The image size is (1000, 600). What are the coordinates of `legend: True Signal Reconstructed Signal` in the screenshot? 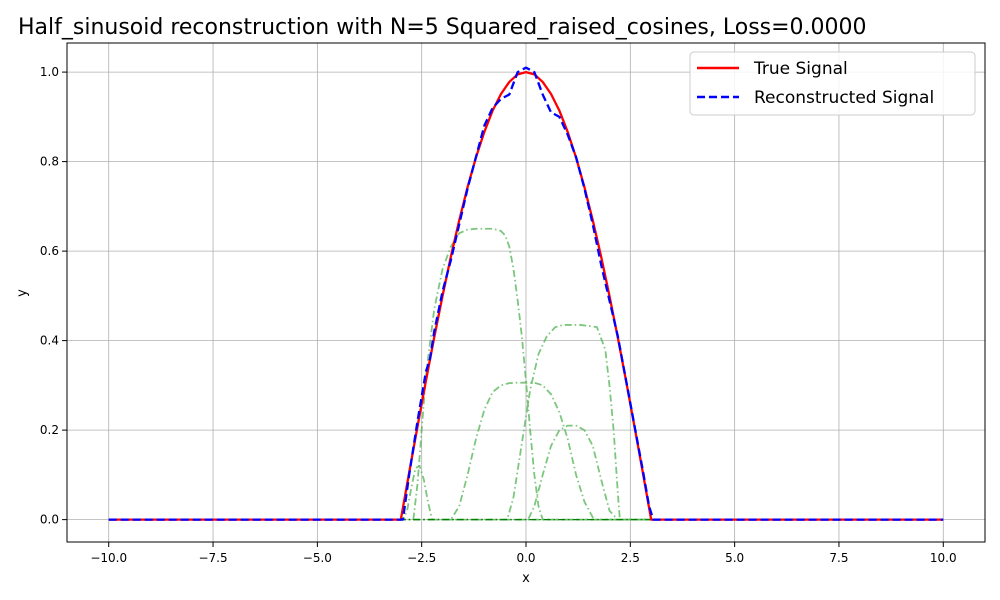 It's located at (832, 83).